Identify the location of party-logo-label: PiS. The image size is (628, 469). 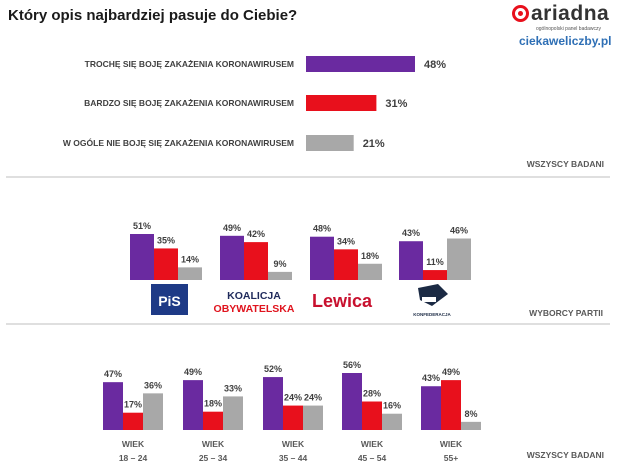
(169, 301).